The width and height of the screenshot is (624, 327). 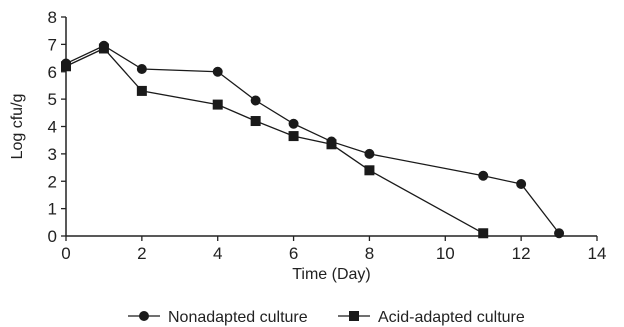 What do you see at coordinates (326, 317) in the screenshot?
I see `legend: Nonadapted culture Acid-adapted culture` at bounding box center [326, 317].